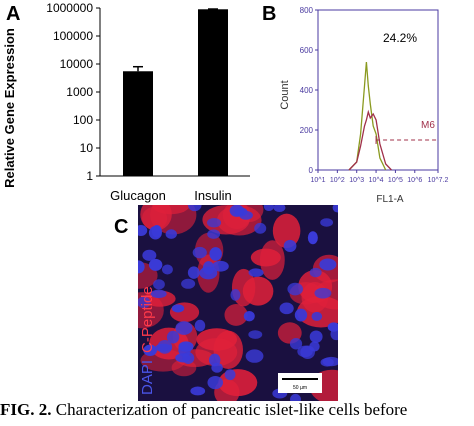  I want to click on panel-b-x-tick-label: 10^6, so click(414, 180).